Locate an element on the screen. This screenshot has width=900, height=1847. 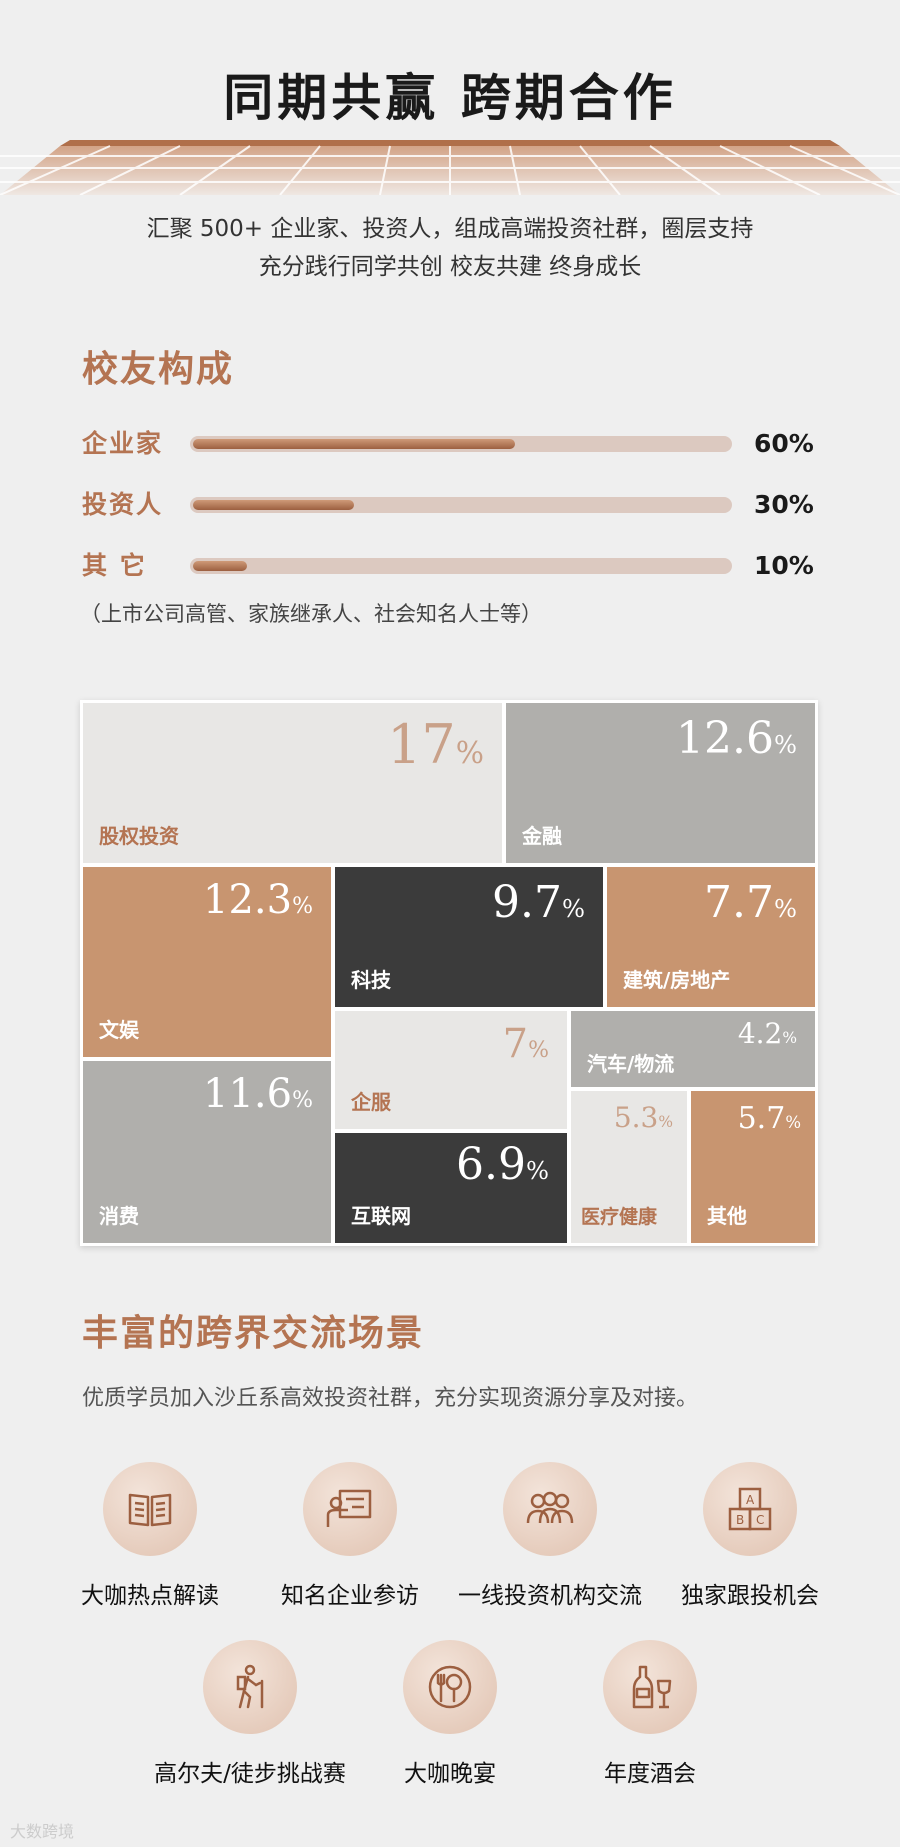
people-group-icon is located at coordinates (550, 1509).